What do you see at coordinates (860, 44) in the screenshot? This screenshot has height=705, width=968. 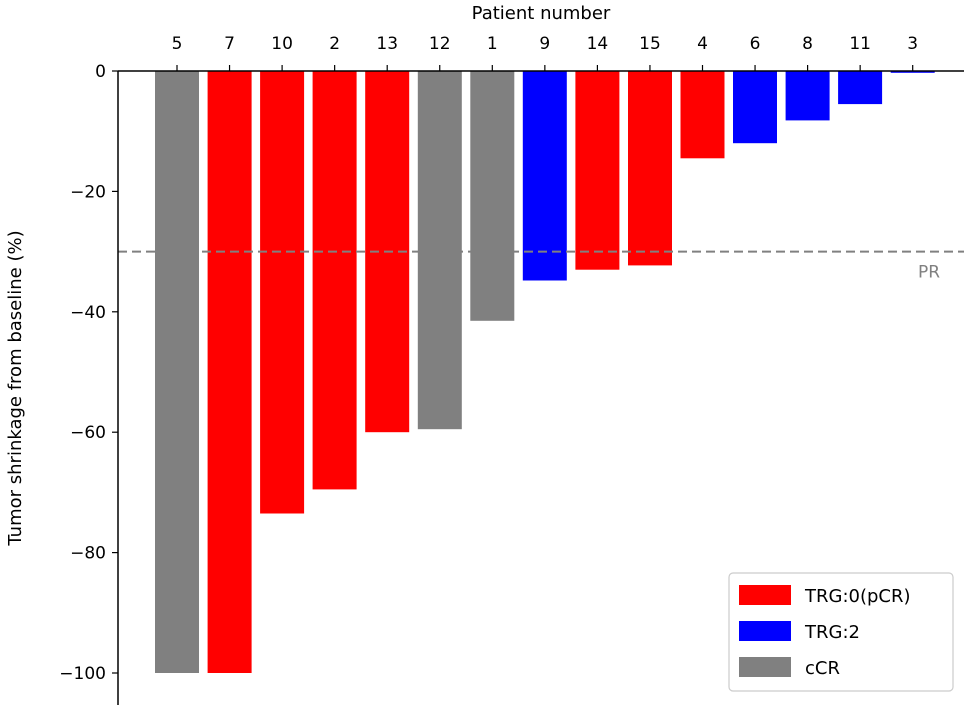 I see `x-tick-label-patient-11: 11` at bounding box center [860, 44].